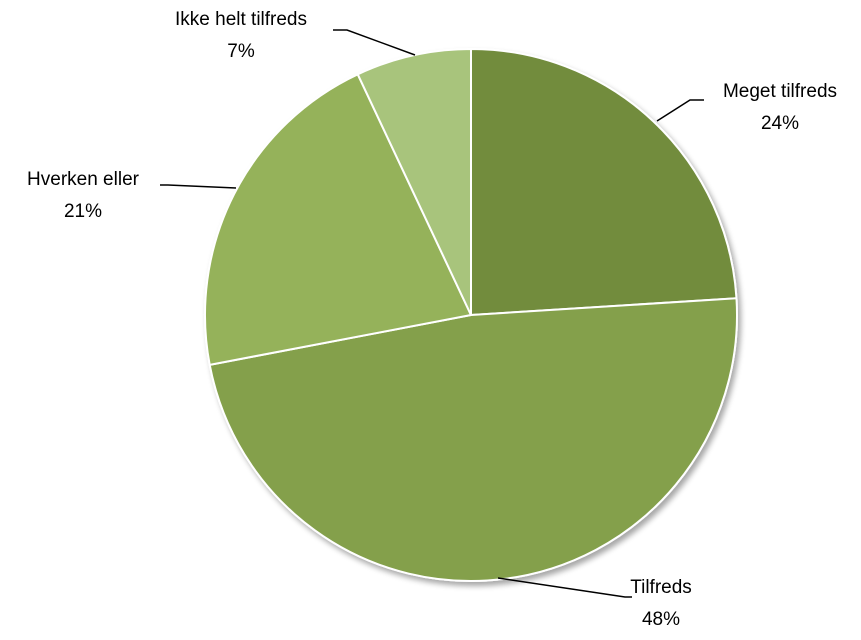  I want to click on data-label-name-ikke-helt-tilfreds: Ikke helt tilfreds, so click(241, 19).